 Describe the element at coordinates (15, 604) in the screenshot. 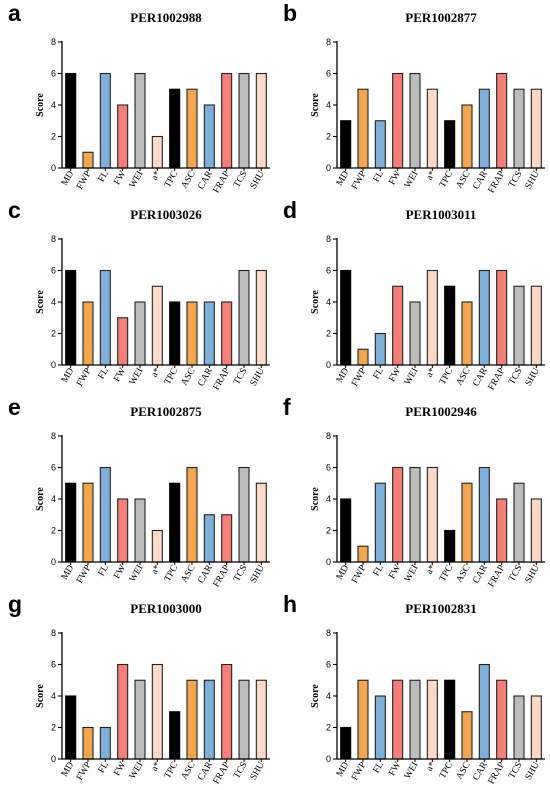

I see `panel-letter: g` at that location.